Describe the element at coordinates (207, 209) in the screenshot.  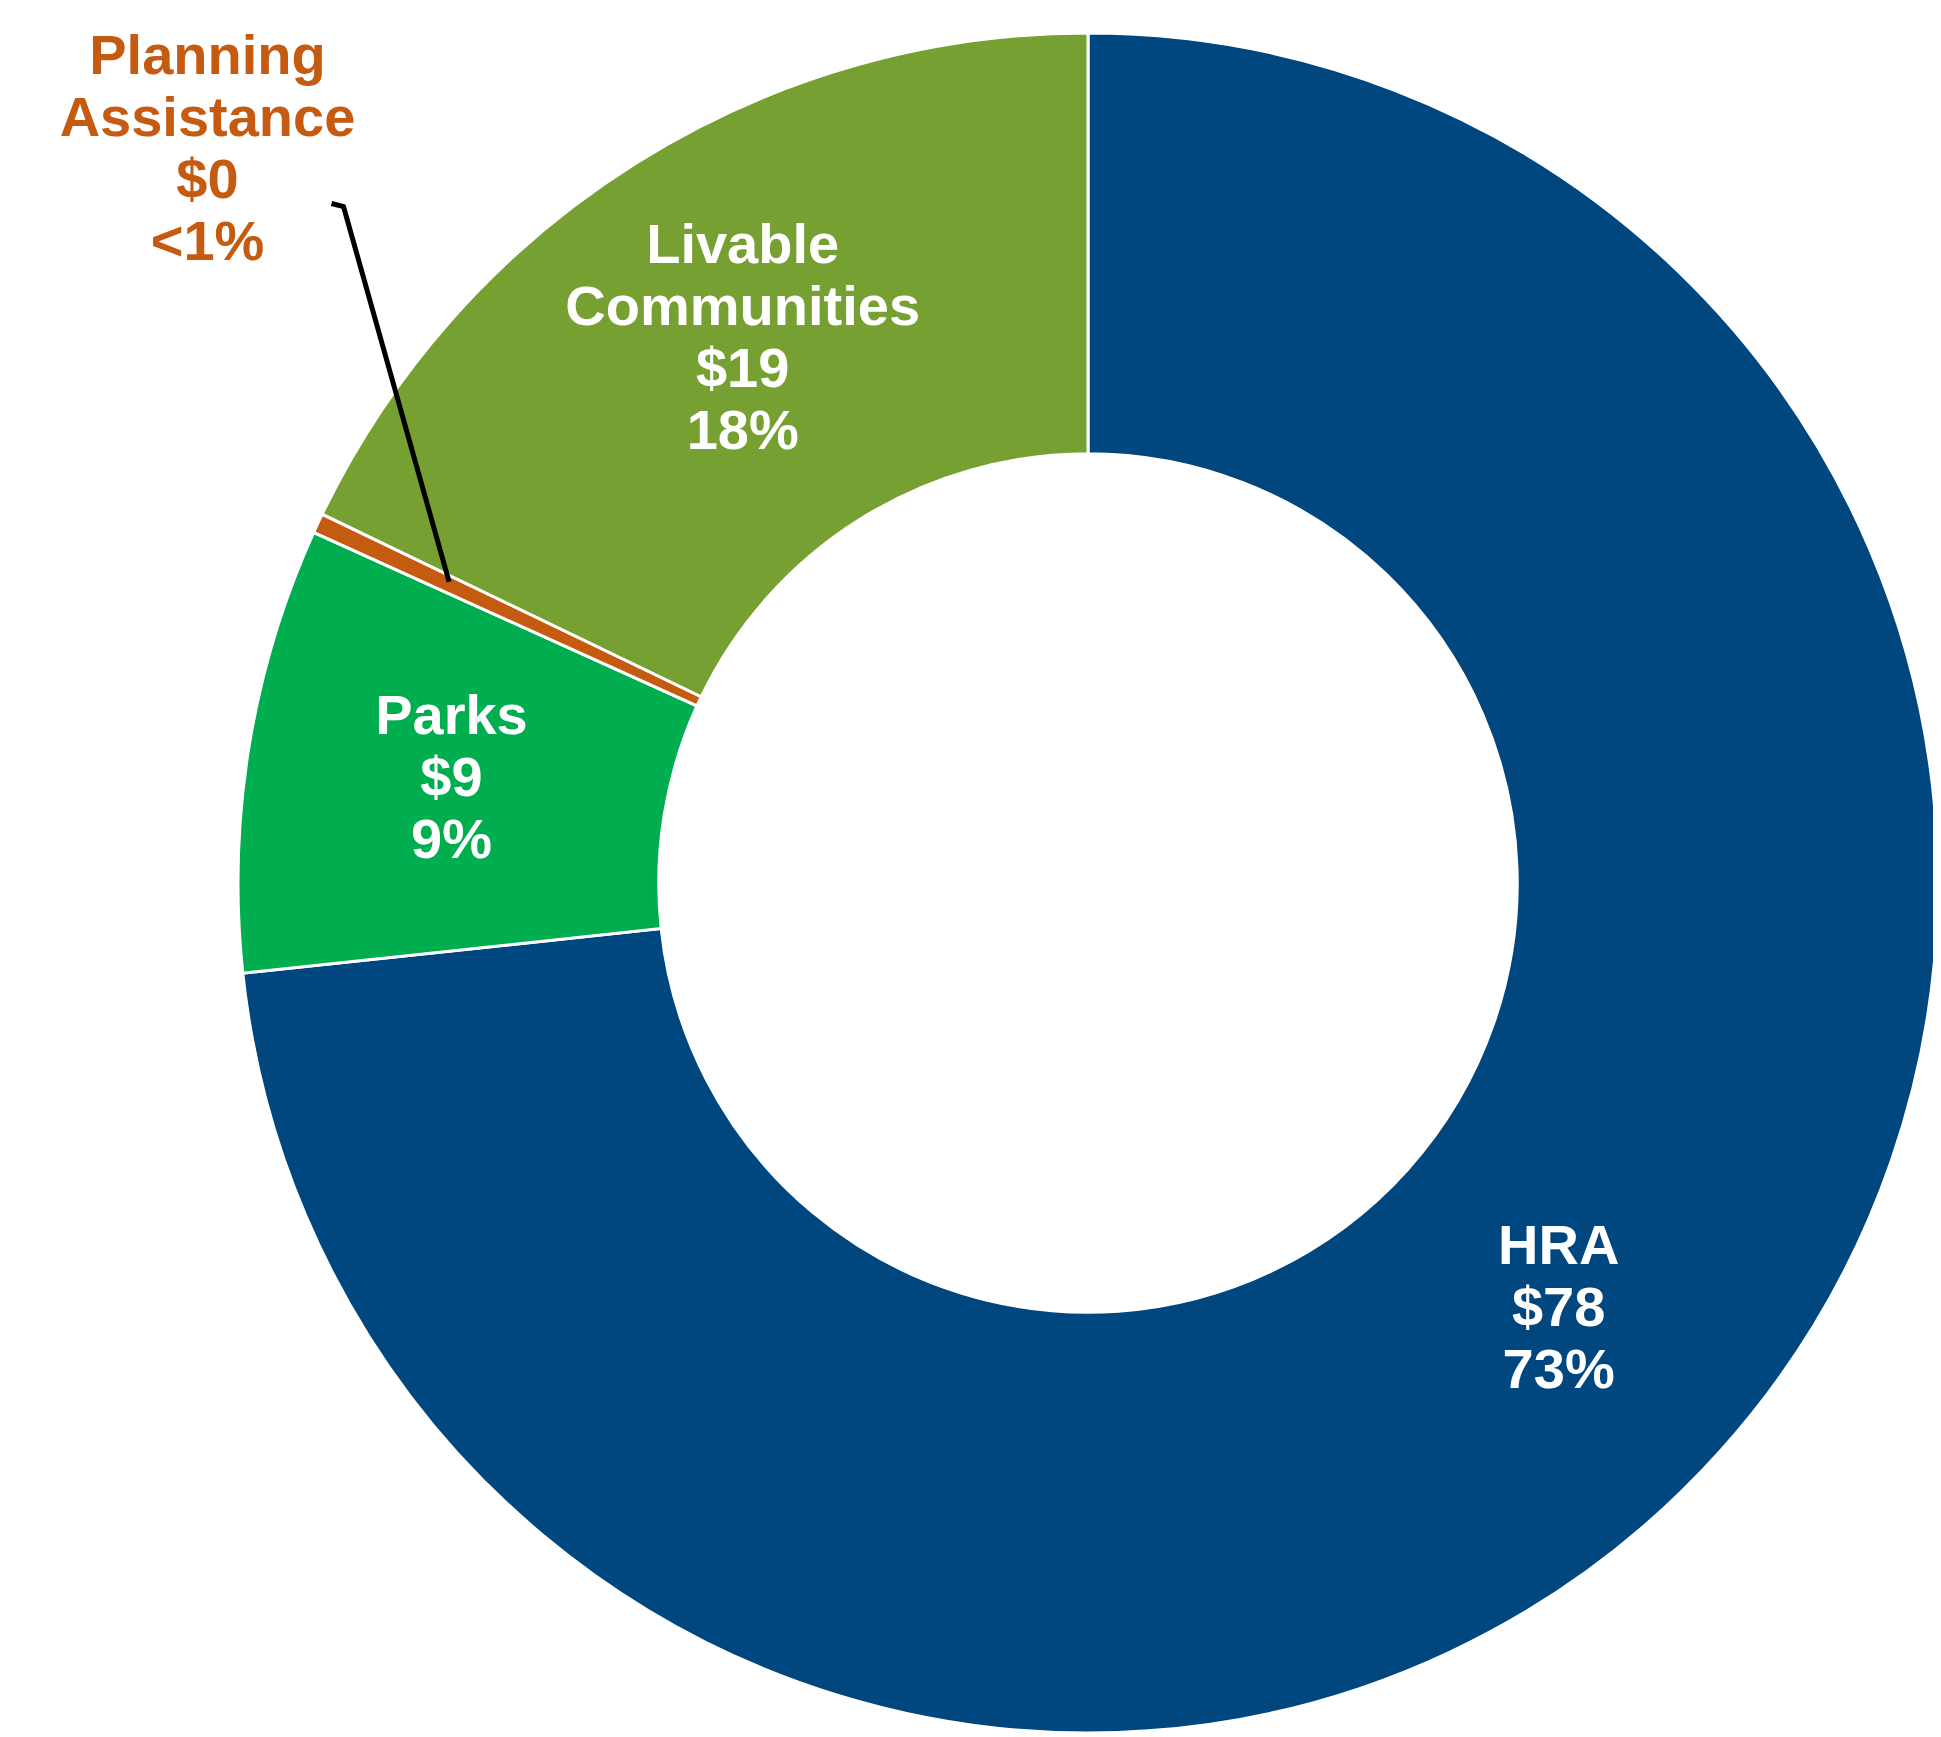
I see `data-label: $0 <1%` at that location.